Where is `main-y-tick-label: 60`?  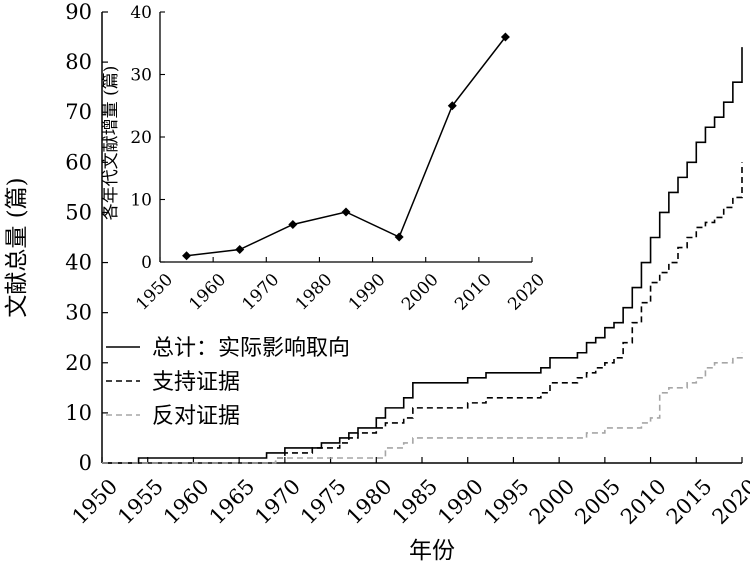
main-y-tick-label: 60 is located at coordinates (78, 162).